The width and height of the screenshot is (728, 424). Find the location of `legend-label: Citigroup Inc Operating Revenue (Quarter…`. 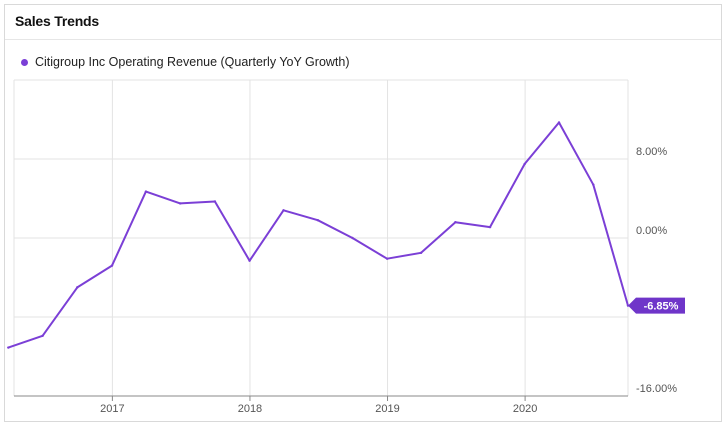

legend-label: Citigroup Inc Operating Revenue (Quarter… is located at coordinates (192, 62).